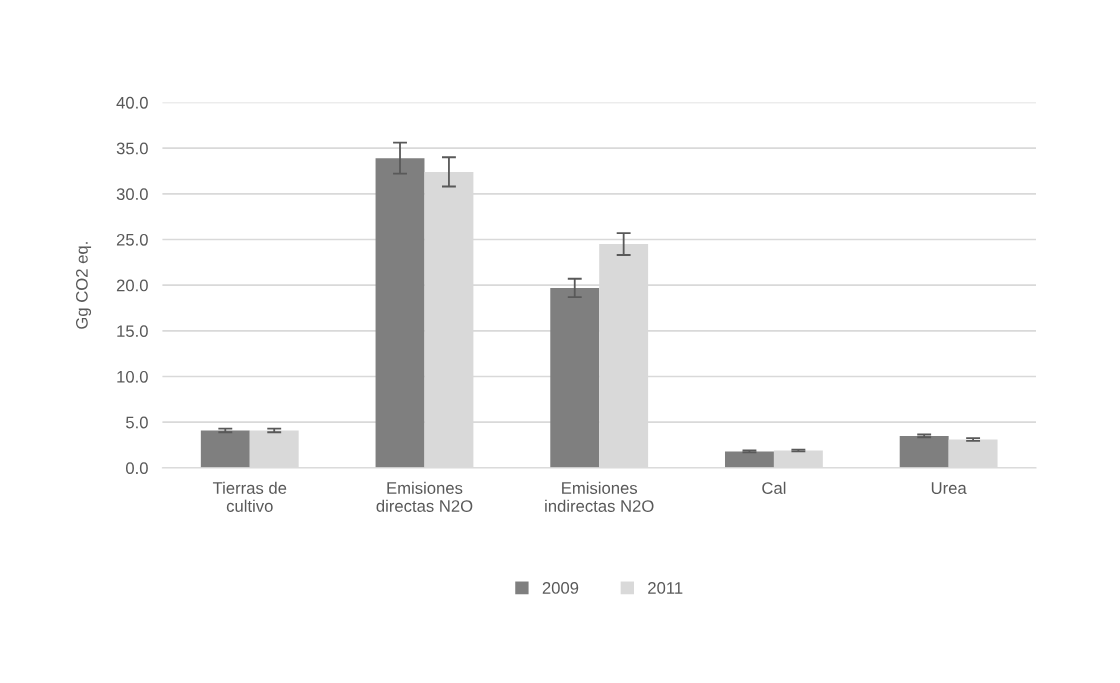 Image resolution: width=1120 pixels, height=683 pixels. I want to click on y-tick-label: 40.0, so click(132, 102).